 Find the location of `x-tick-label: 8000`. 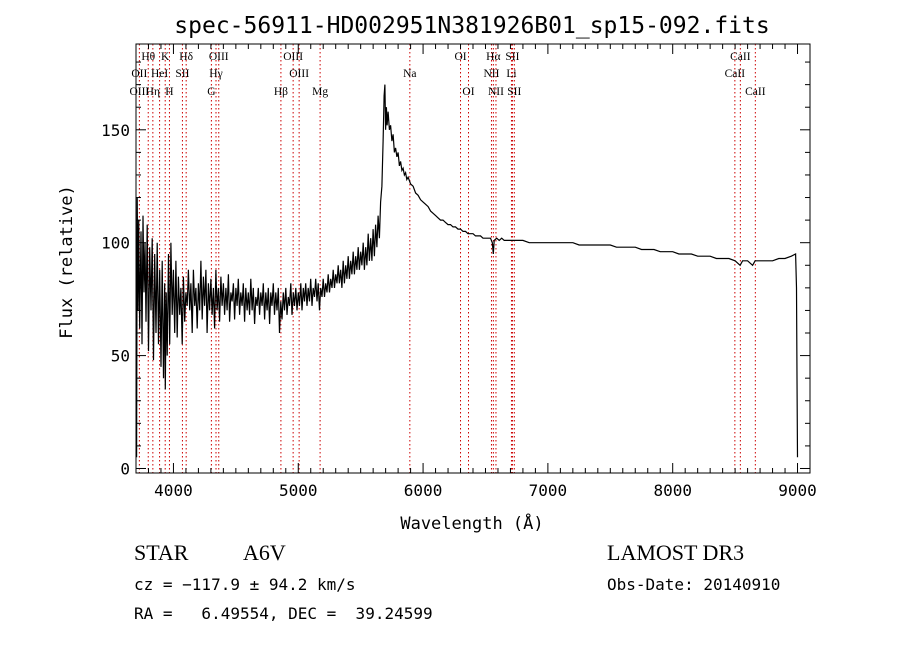

x-tick-label: 8000 is located at coordinates (672, 490).